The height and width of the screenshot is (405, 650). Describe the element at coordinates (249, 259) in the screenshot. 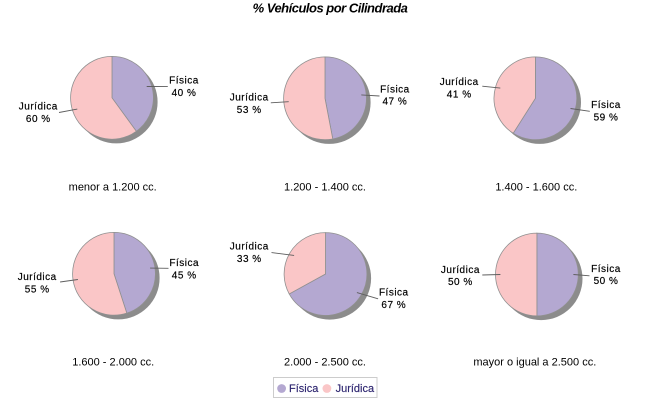

I see `svg-text: 33 %` at that location.